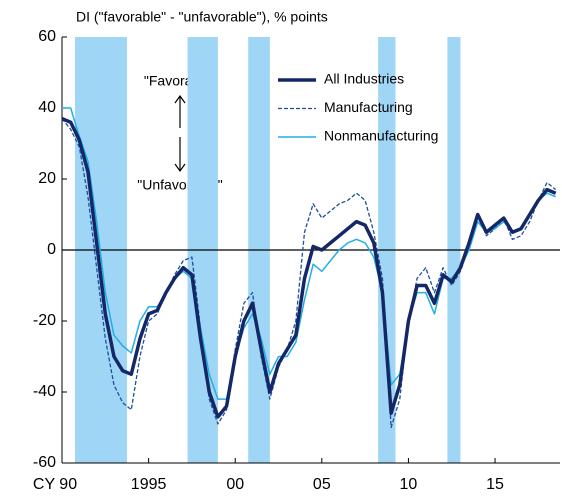 This screenshot has height=501, width=562. Describe the element at coordinates (51, 249) in the screenshot. I see `y-tick-label: 0` at that location.